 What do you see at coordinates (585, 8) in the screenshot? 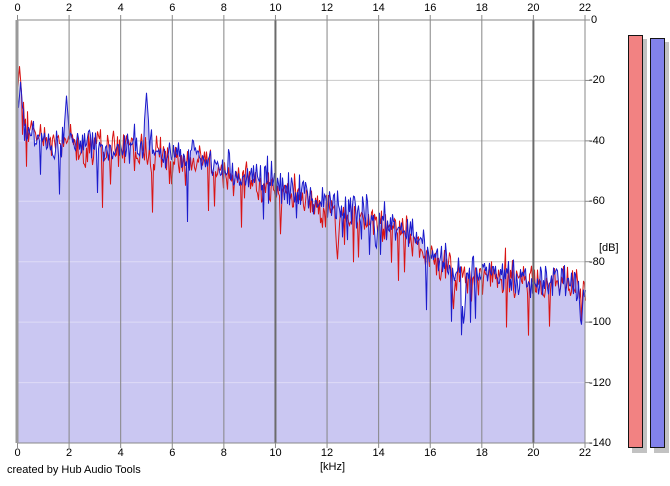
I see `x-tick-label-top: 22` at bounding box center [585, 8].